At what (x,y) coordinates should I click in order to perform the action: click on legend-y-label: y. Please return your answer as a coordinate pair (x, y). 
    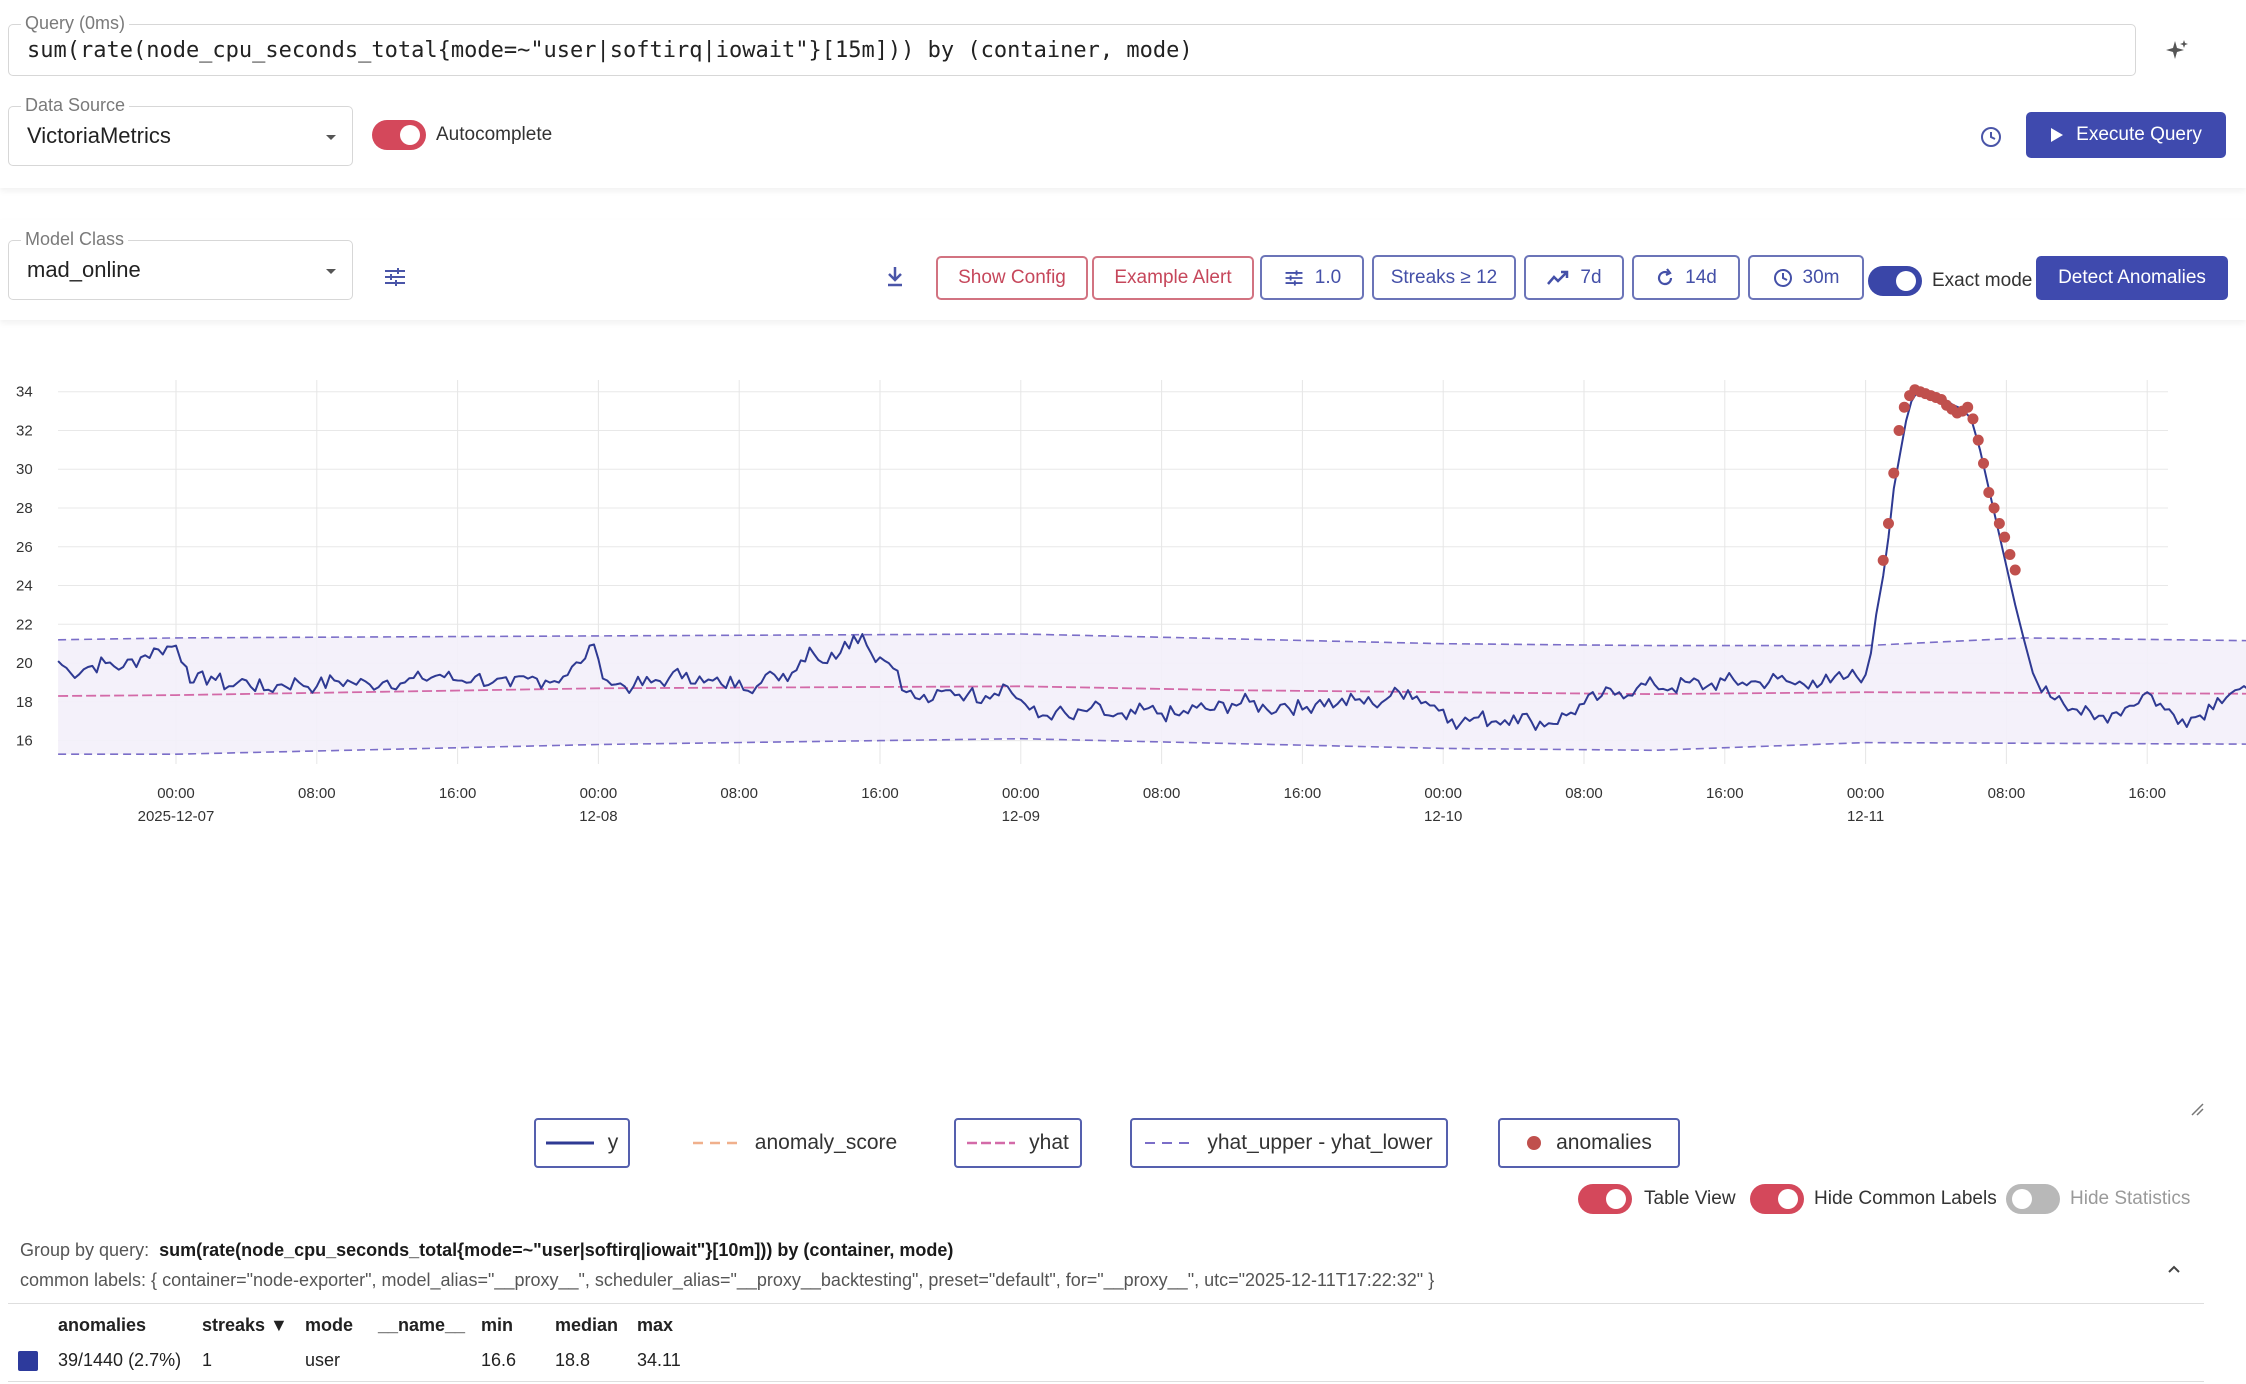
    Looking at the image, I should click on (613, 1142).